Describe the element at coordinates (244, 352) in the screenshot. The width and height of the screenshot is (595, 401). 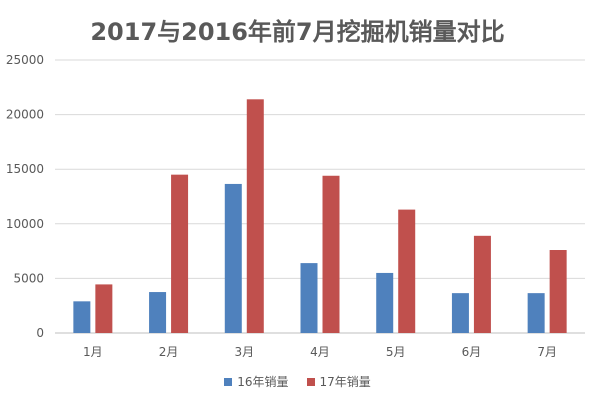
I see `x-tick-label: 3月` at that location.